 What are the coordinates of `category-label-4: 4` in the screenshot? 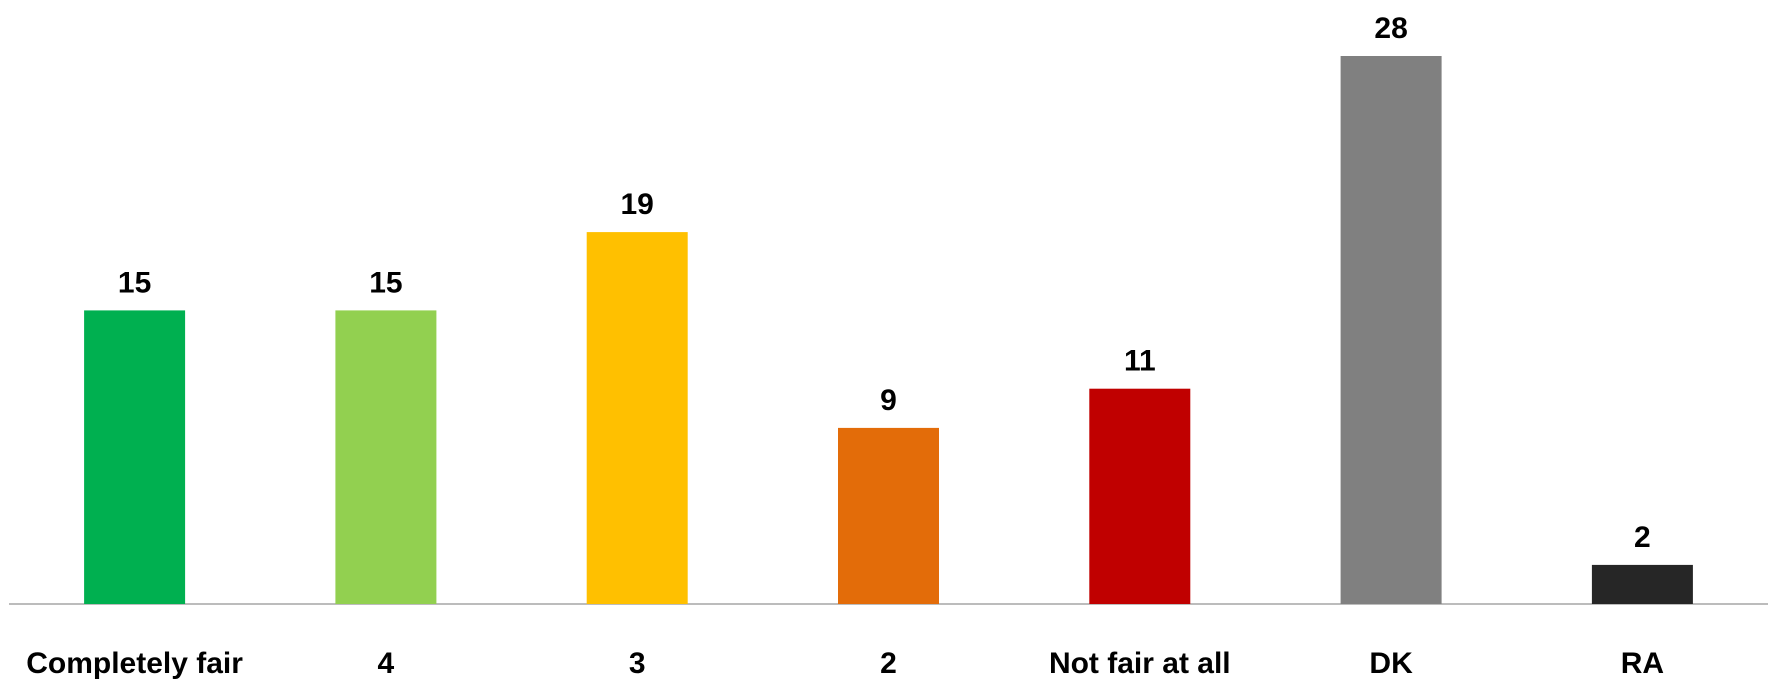 It's located at (386, 663).